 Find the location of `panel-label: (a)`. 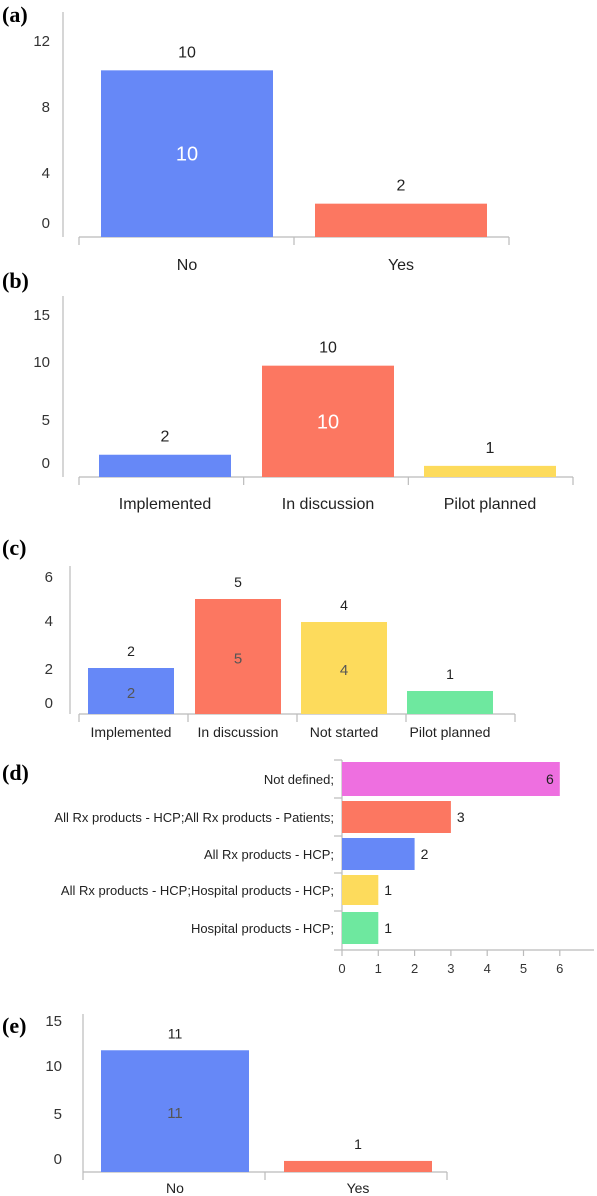

panel-label: (a) is located at coordinates (15, 14).